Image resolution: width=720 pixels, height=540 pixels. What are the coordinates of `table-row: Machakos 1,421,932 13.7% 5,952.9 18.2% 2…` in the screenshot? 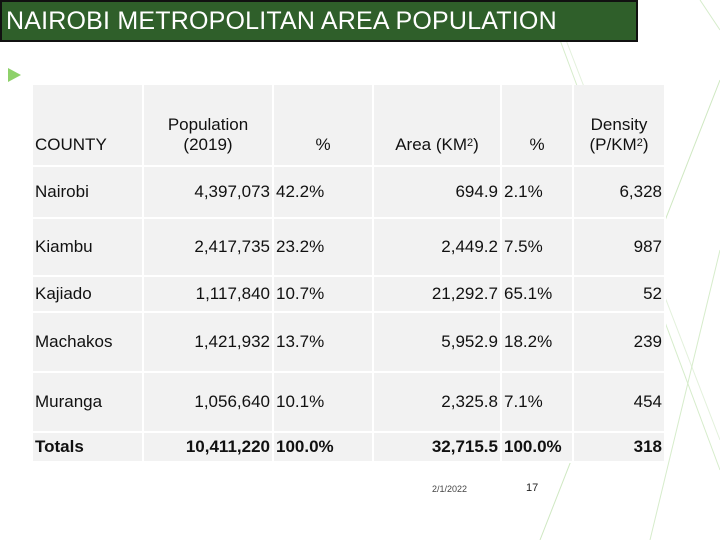 It's located at (349, 342).